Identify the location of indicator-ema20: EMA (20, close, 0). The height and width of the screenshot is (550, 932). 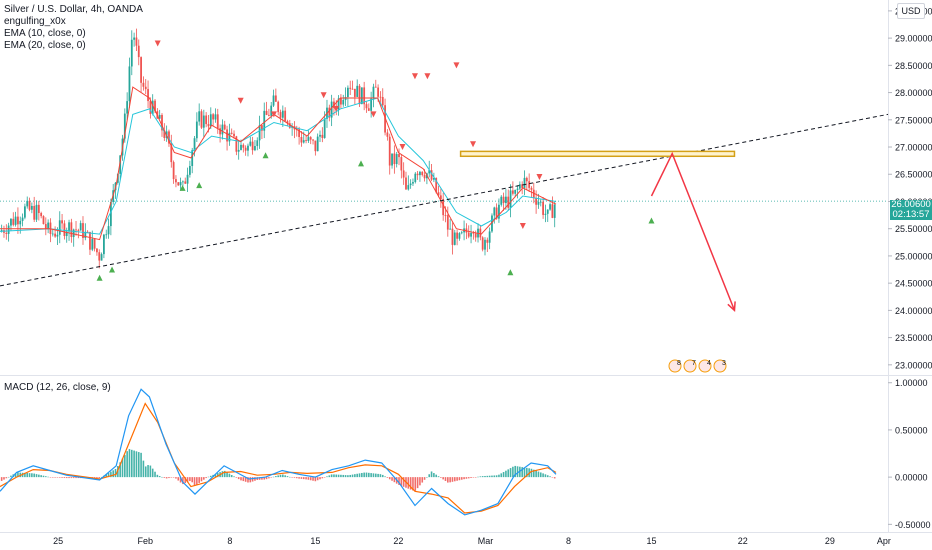
(45, 45).